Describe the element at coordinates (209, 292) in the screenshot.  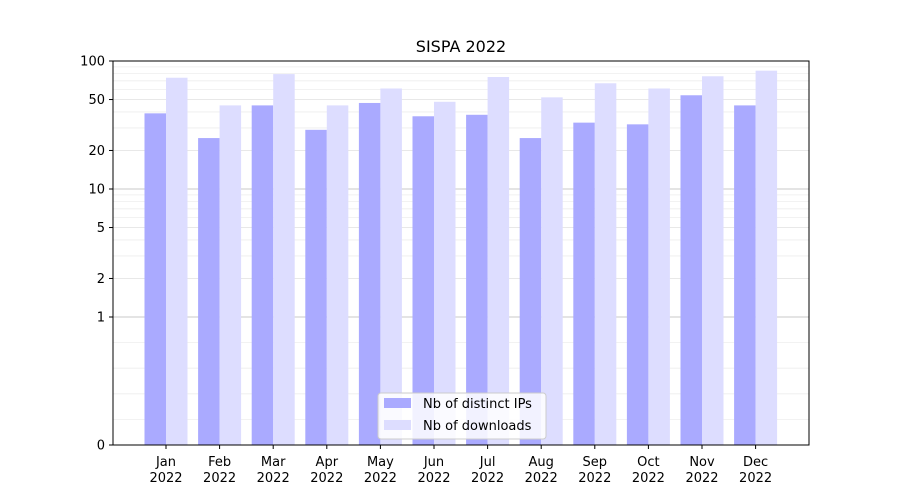
I see `bar-distinct-ips-feb` at that location.